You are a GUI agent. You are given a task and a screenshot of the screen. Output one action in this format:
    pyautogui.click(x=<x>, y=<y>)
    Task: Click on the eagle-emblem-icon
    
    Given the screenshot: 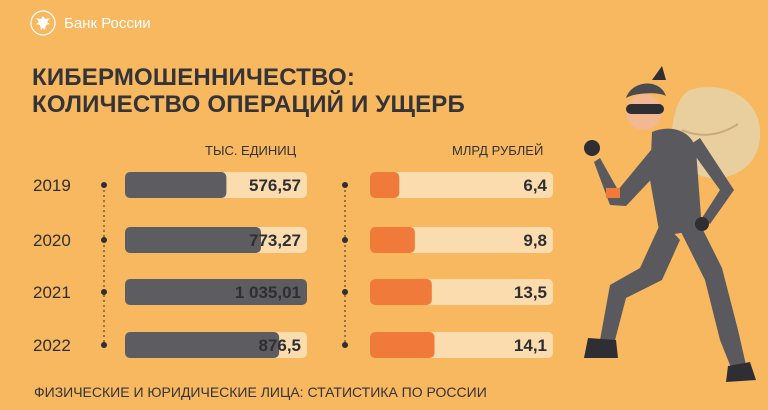 What is the action you would take?
    pyautogui.click(x=43, y=23)
    